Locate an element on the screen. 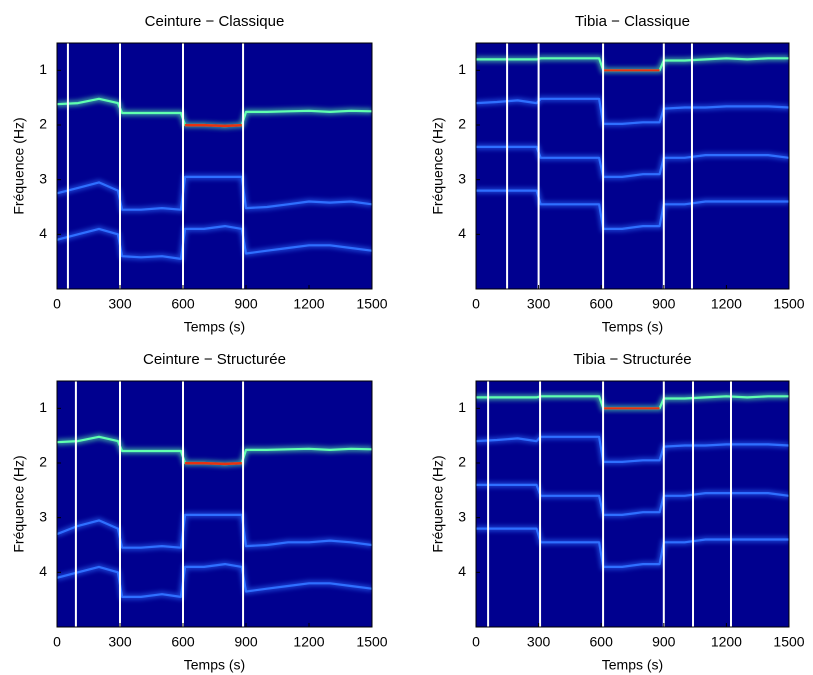  chart-title: Ceinture − Structurée is located at coordinates (214, 359).